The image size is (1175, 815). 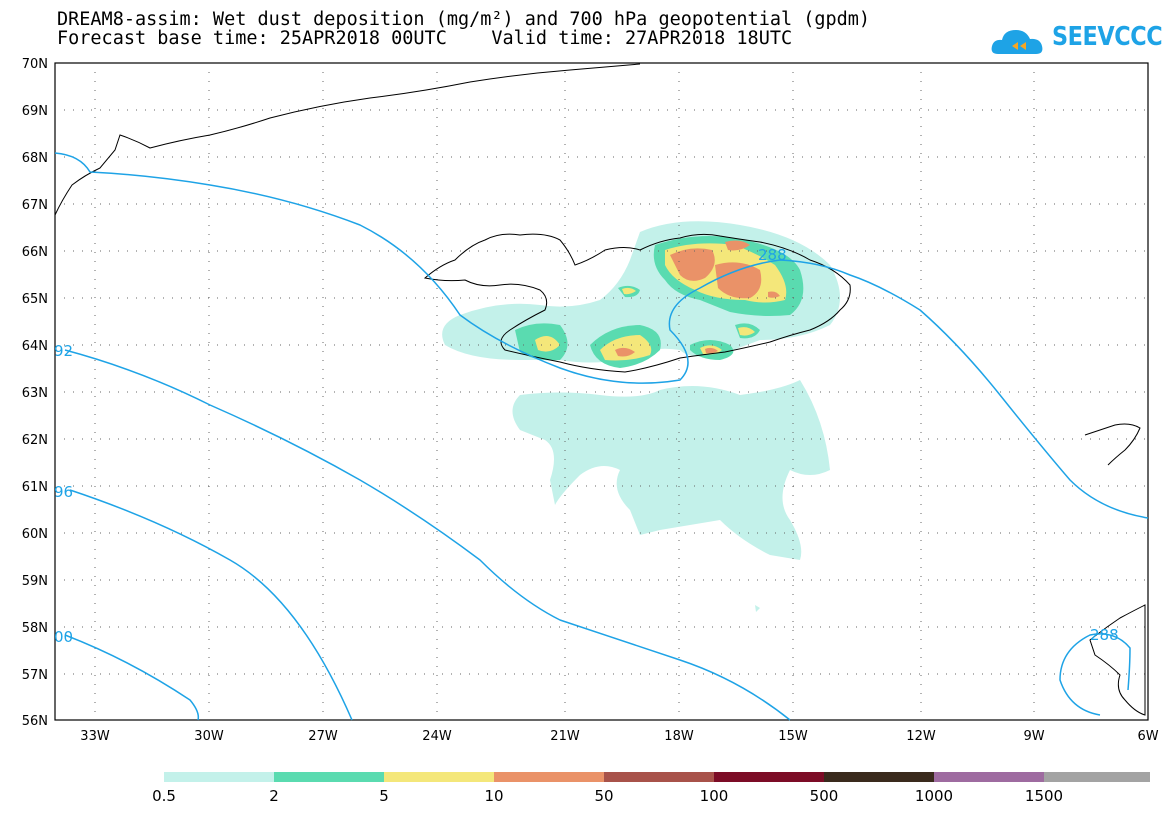 I want to click on lat-label: 63N, so click(x=35, y=393).